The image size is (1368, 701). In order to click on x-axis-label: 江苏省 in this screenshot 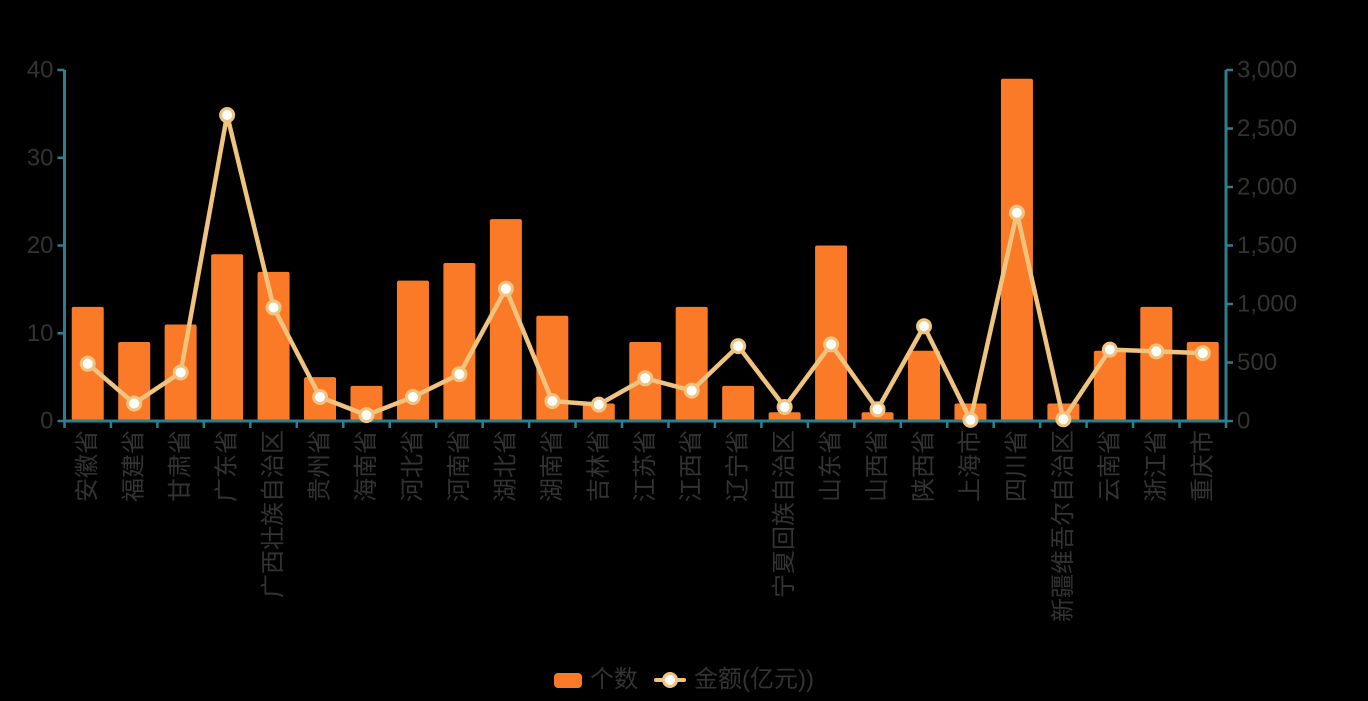, I will do `click(645, 466)`.